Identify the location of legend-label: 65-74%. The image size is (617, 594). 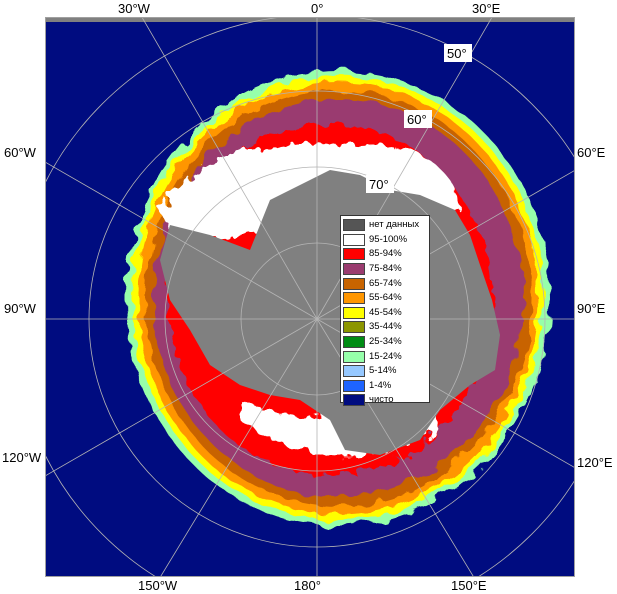
(385, 283).